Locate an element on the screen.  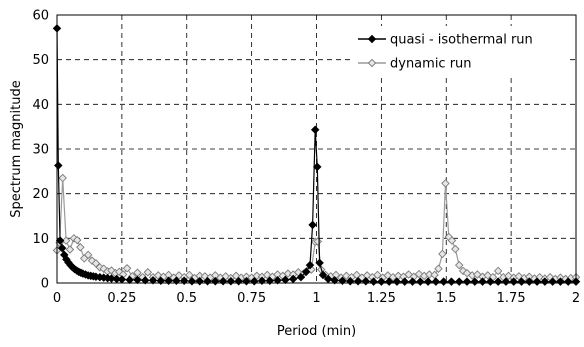
y-tick-label: 50 is located at coordinates (40, 60).